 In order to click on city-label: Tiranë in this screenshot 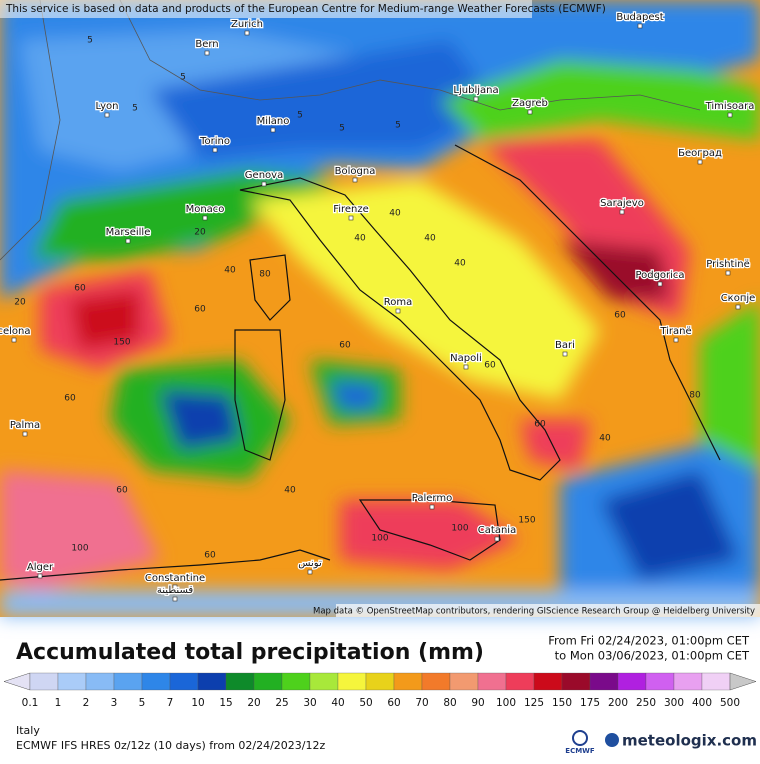, I will do `click(675, 331)`.